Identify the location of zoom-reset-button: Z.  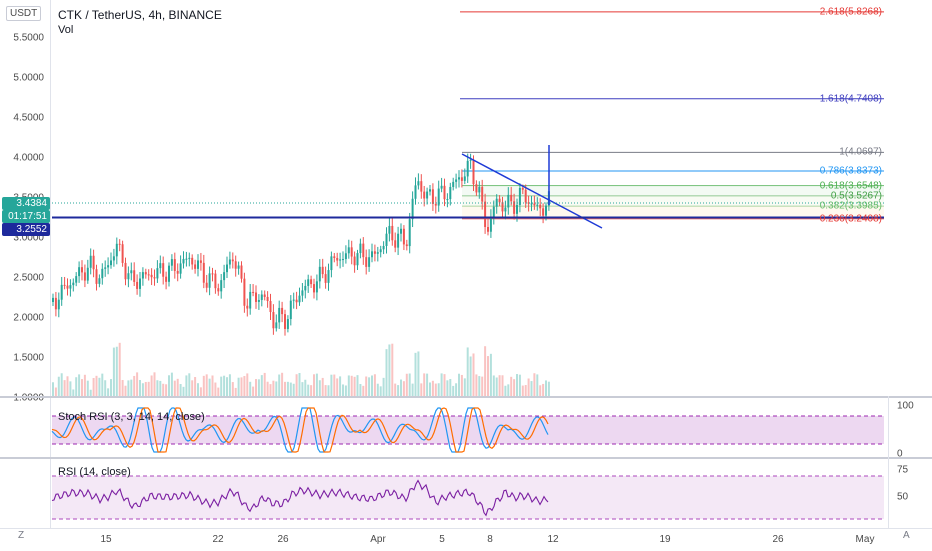
(21, 535).